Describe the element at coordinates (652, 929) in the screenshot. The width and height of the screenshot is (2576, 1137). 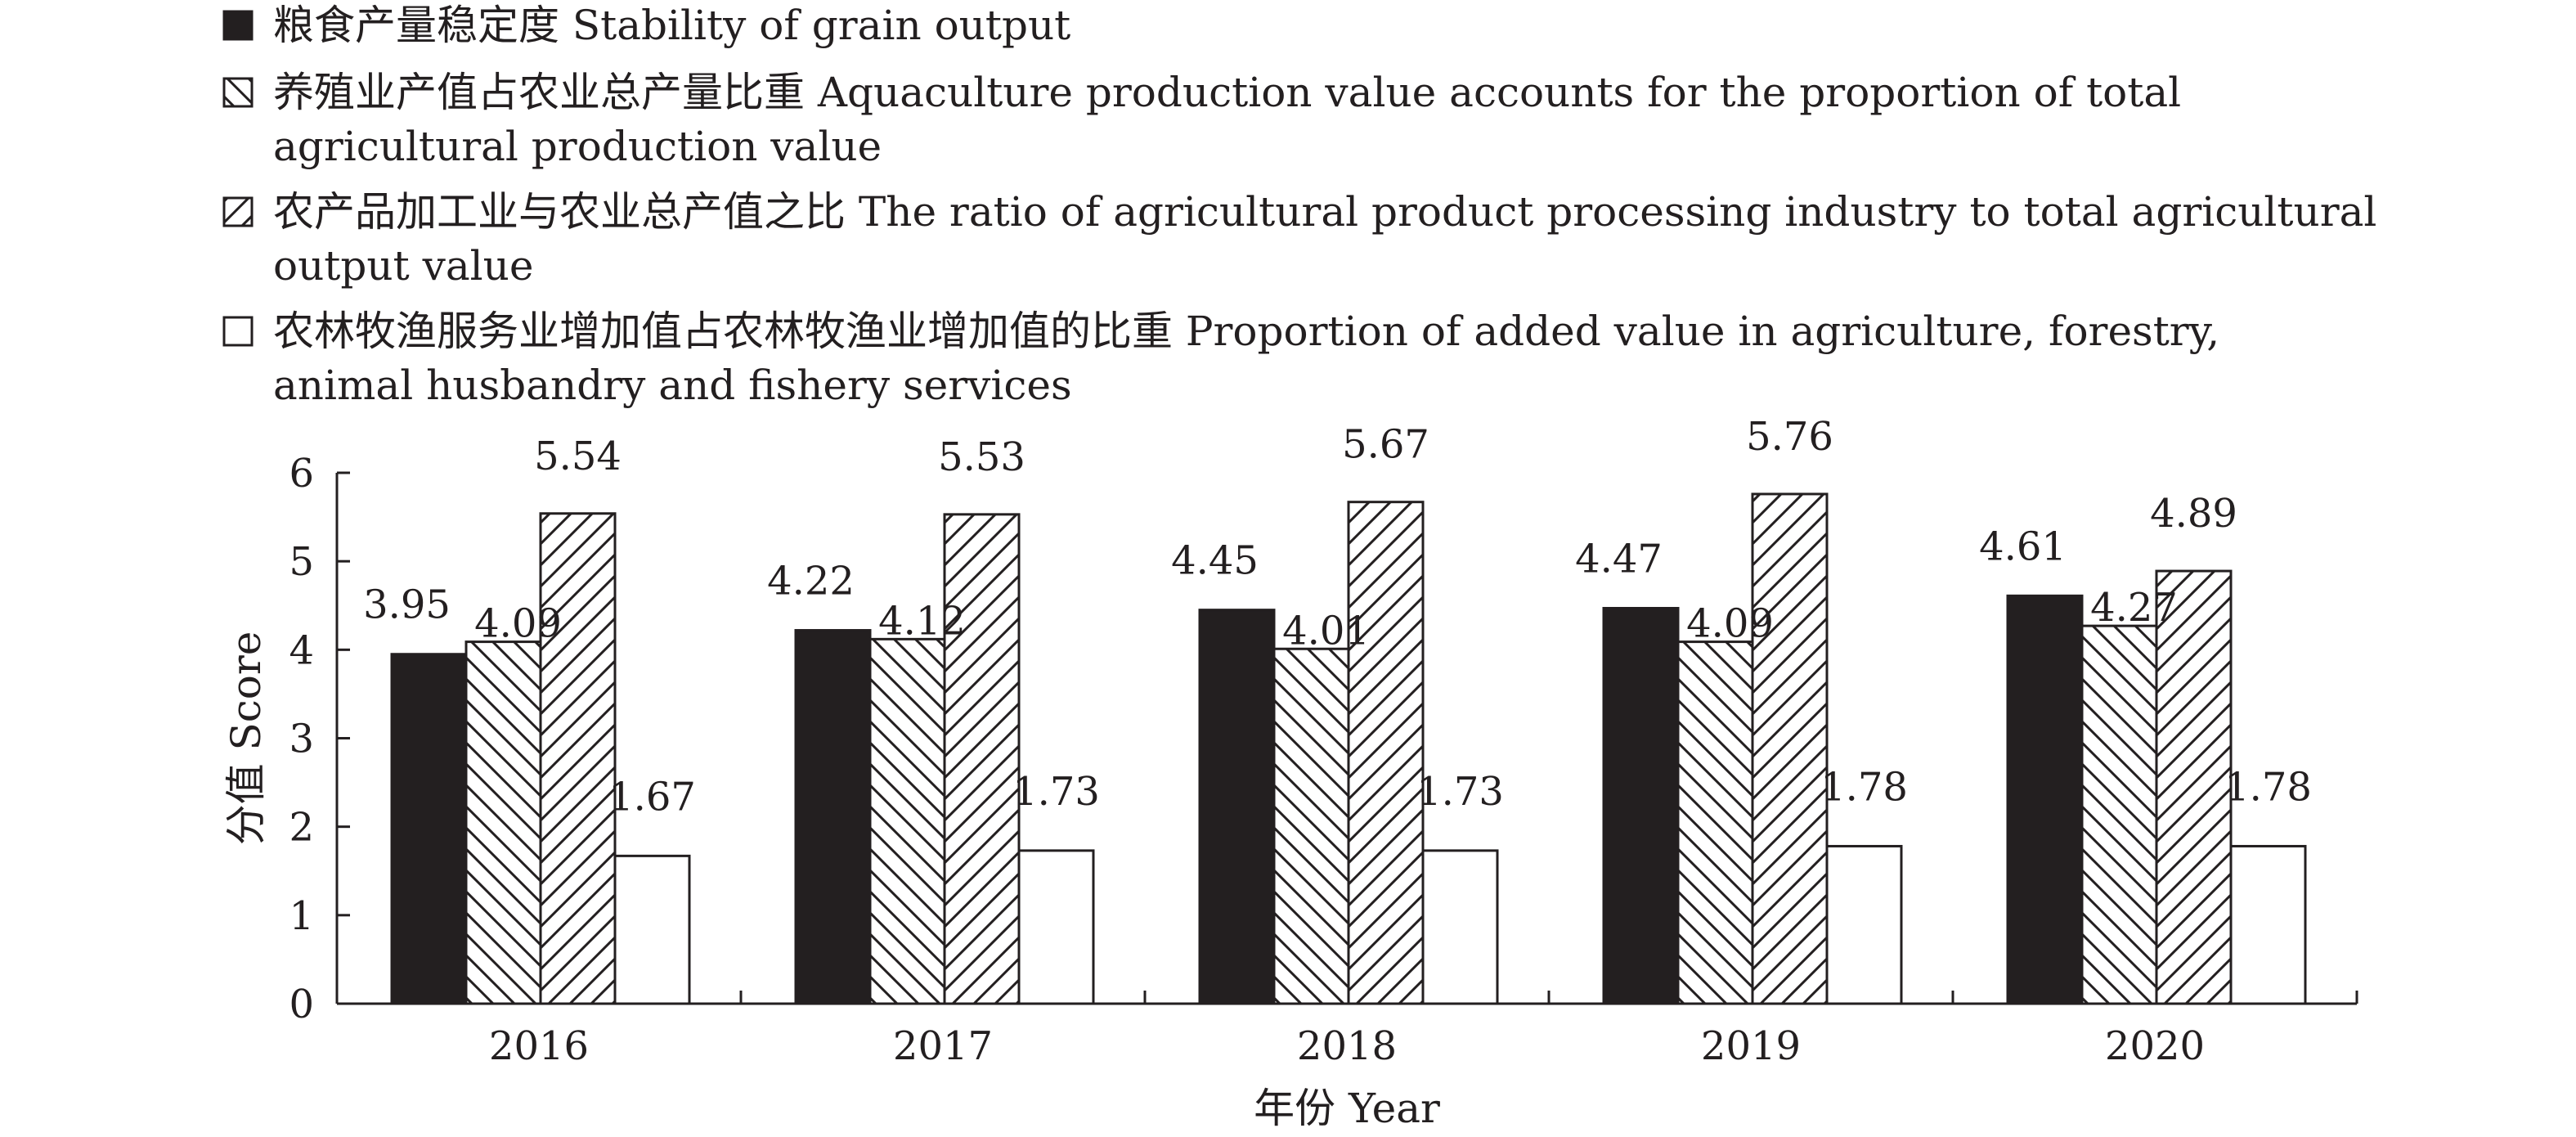
I see `bar-s3-2016` at that location.